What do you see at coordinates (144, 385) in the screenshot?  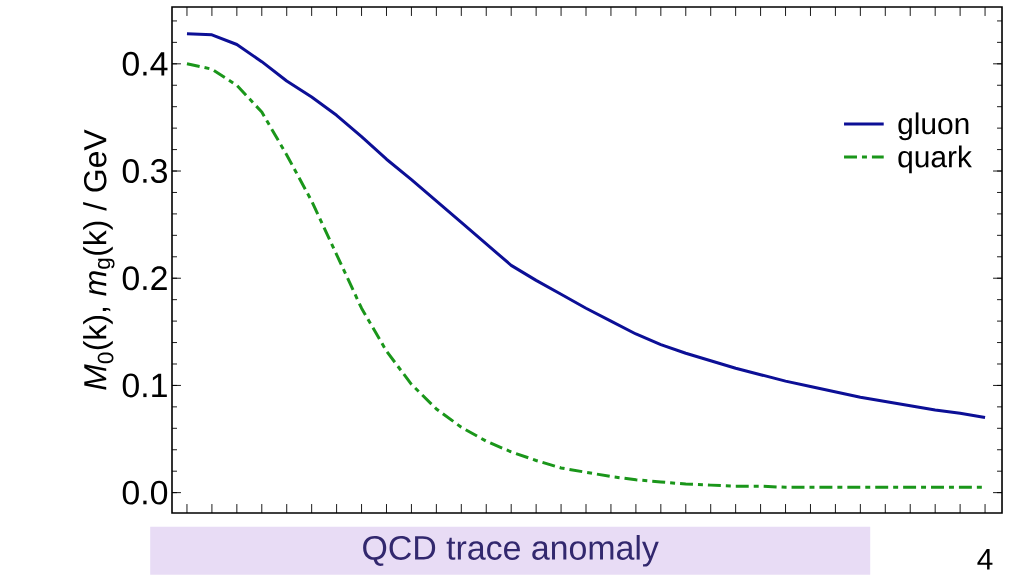 I see `y-tick-label: 0.1` at bounding box center [144, 385].